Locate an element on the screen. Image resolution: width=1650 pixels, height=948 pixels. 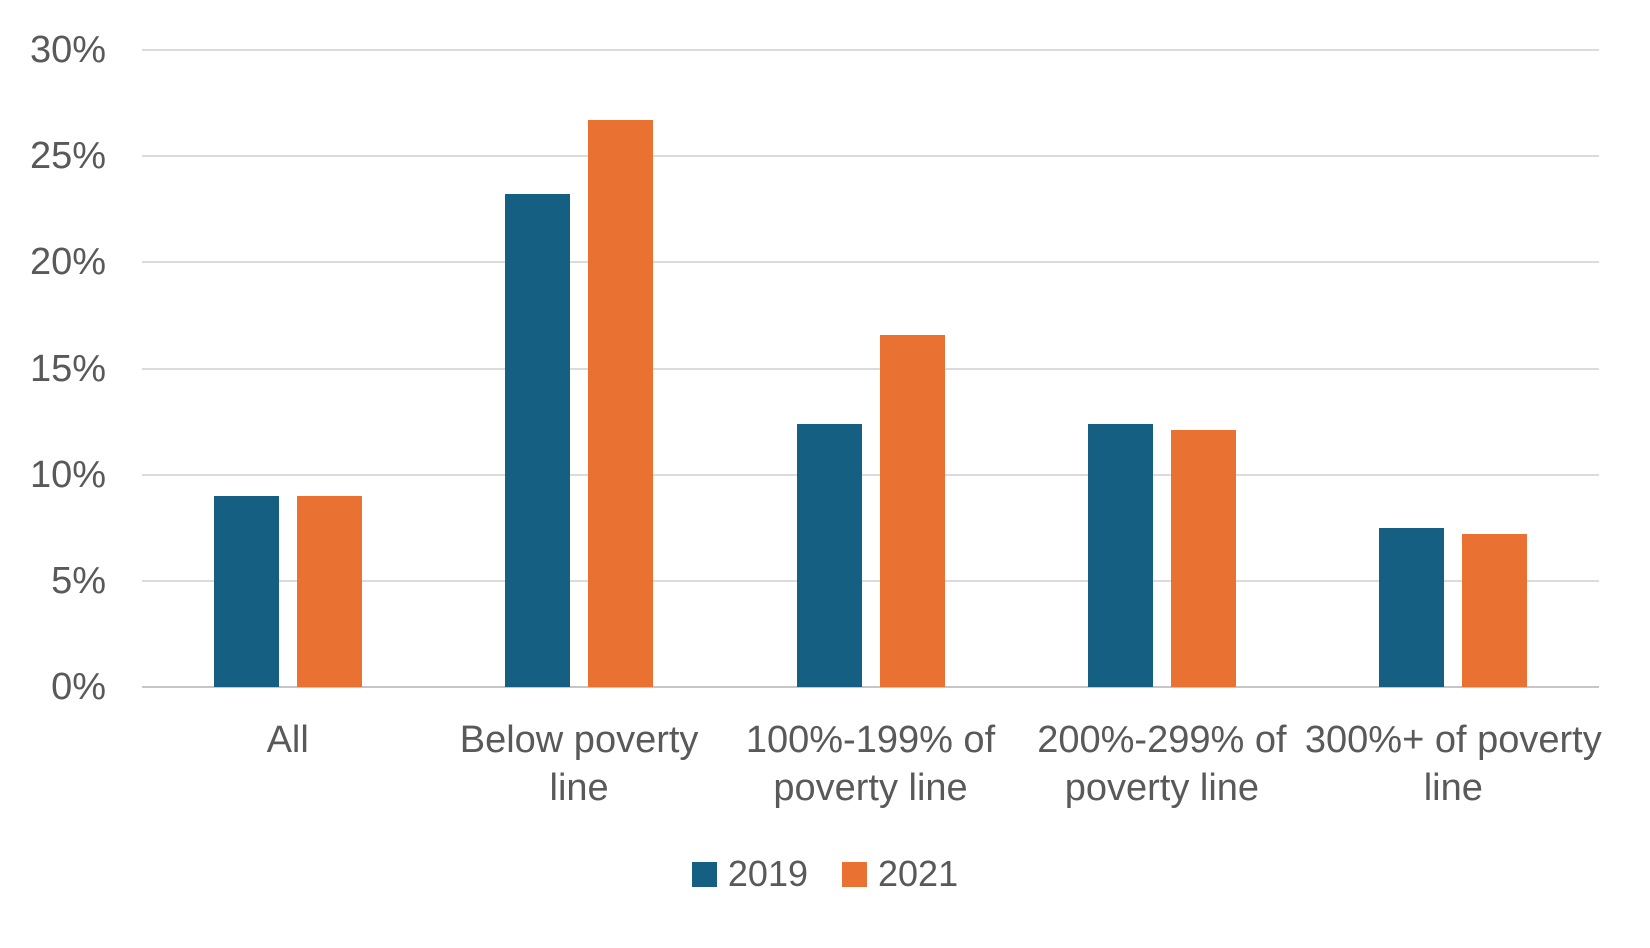
x-axis-line is located at coordinates (870, 687).